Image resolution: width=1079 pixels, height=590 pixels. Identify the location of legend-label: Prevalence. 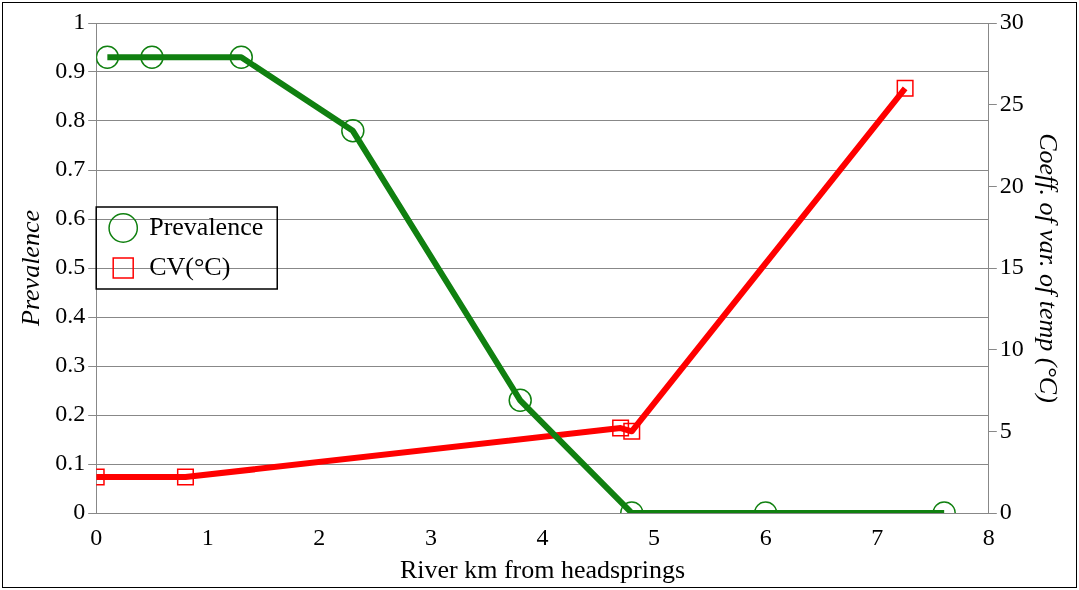
(206, 226).